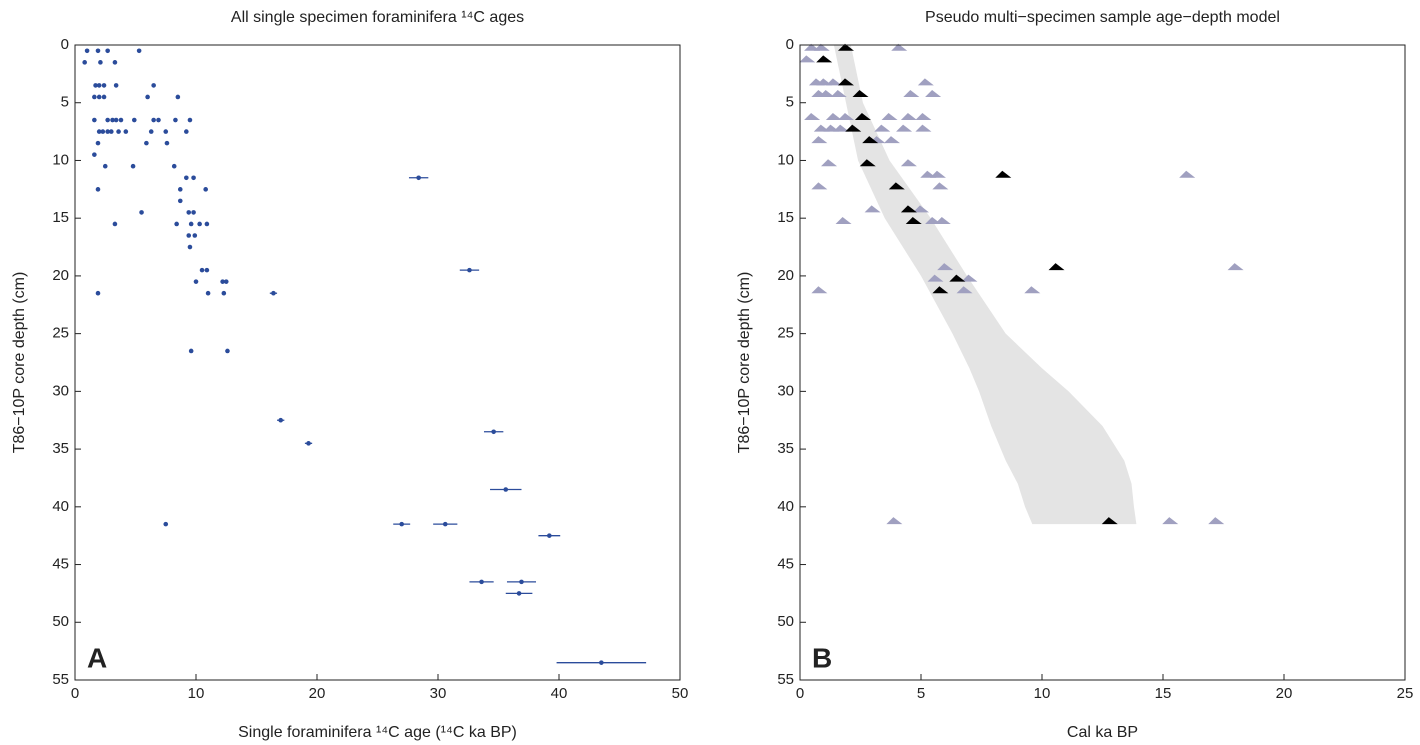  Describe the element at coordinates (1284, 693) in the screenshot. I see `x-tick-label: 20` at that location.